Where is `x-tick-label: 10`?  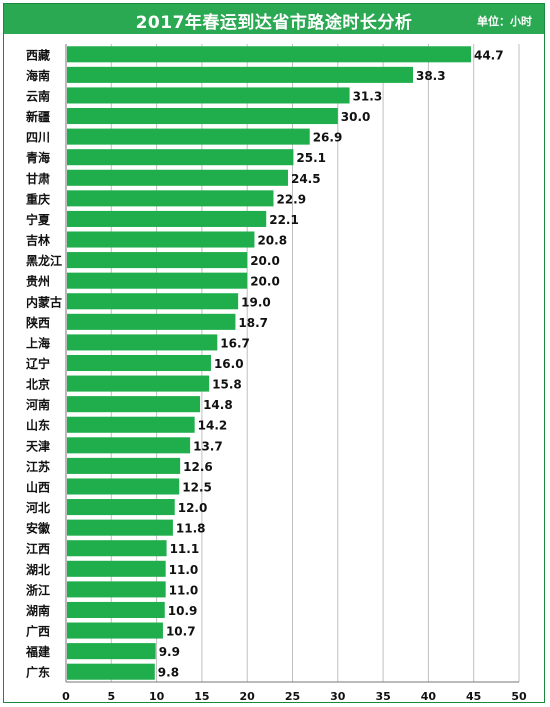
x-tick-label: 10 is located at coordinates (157, 696).